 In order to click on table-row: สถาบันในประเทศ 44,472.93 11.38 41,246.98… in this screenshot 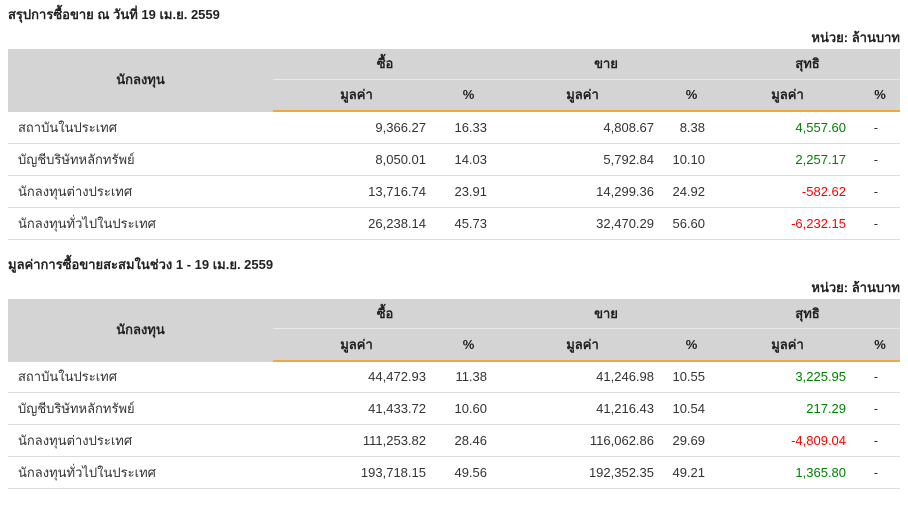, I will do `click(454, 376)`.